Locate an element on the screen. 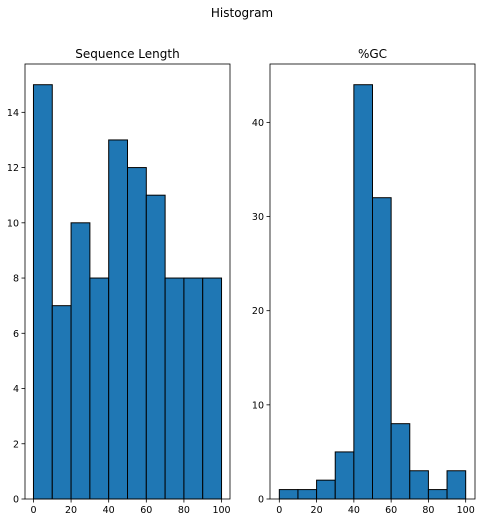 Image resolution: width=484 pixels, height=523 pixels. gc-ytick-label-3: 30 is located at coordinates (258, 217).